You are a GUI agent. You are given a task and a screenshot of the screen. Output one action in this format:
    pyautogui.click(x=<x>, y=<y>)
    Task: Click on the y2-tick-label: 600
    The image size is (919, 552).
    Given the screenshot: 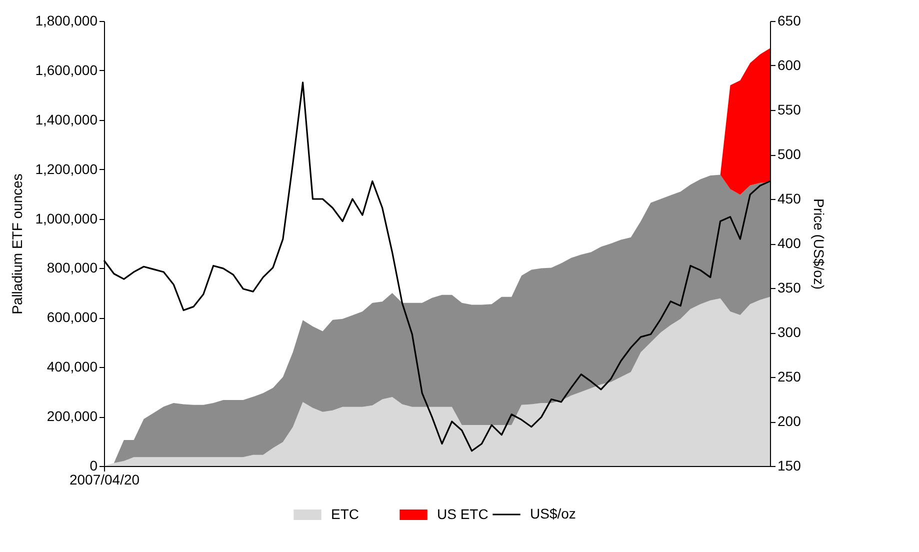 What is the action you would take?
    pyautogui.click(x=790, y=65)
    